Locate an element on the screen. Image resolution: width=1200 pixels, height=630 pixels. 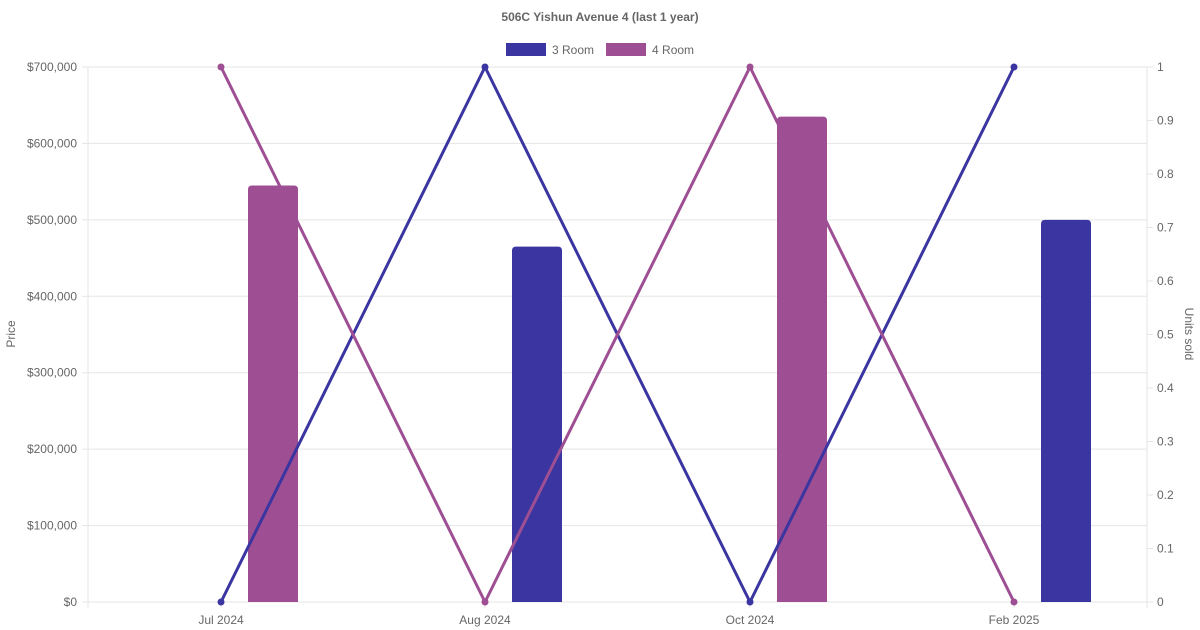
y-left-tick-label: $500,000 is located at coordinates (52, 220).